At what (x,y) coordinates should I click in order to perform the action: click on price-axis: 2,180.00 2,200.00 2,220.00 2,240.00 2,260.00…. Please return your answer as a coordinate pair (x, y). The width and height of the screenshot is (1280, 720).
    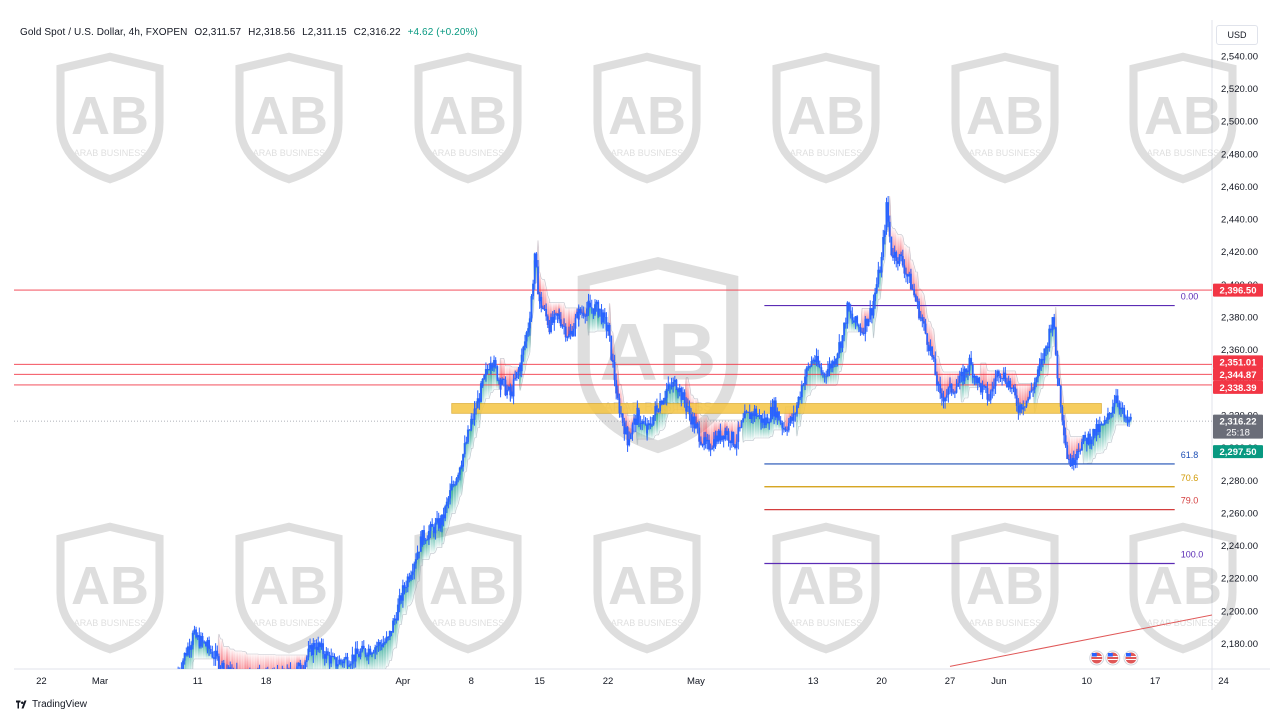
    Looking at the image, I should click on (1239, 350).